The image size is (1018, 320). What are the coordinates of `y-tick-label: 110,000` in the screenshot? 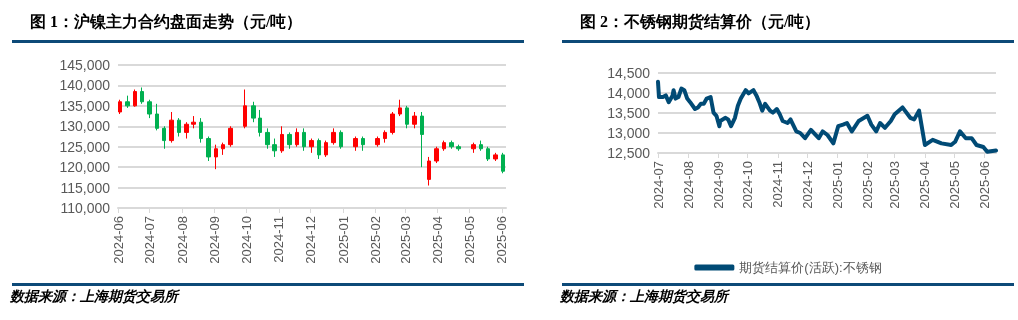 It's located at (85, 208).